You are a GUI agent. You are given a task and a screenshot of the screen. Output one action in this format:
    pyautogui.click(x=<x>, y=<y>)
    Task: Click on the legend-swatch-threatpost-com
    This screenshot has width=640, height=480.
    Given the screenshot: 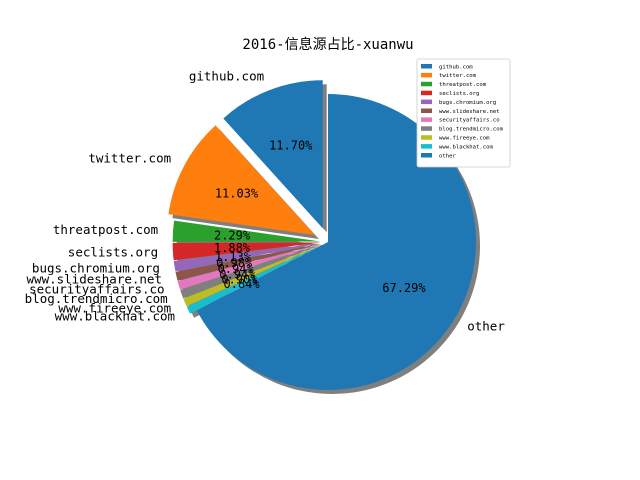 What is the action you would take?
    pyautogui.click(x=426, y=84)
    